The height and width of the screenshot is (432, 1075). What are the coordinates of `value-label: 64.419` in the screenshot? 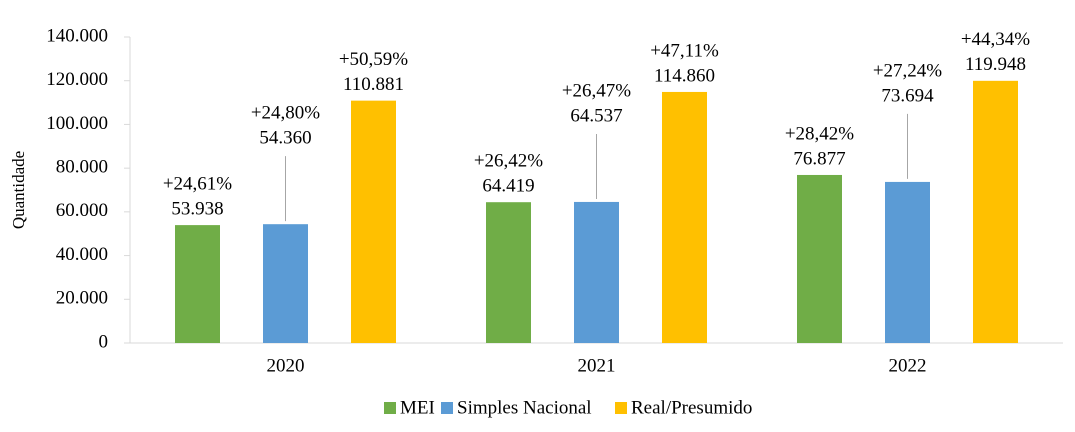 It's located at (508, 186).